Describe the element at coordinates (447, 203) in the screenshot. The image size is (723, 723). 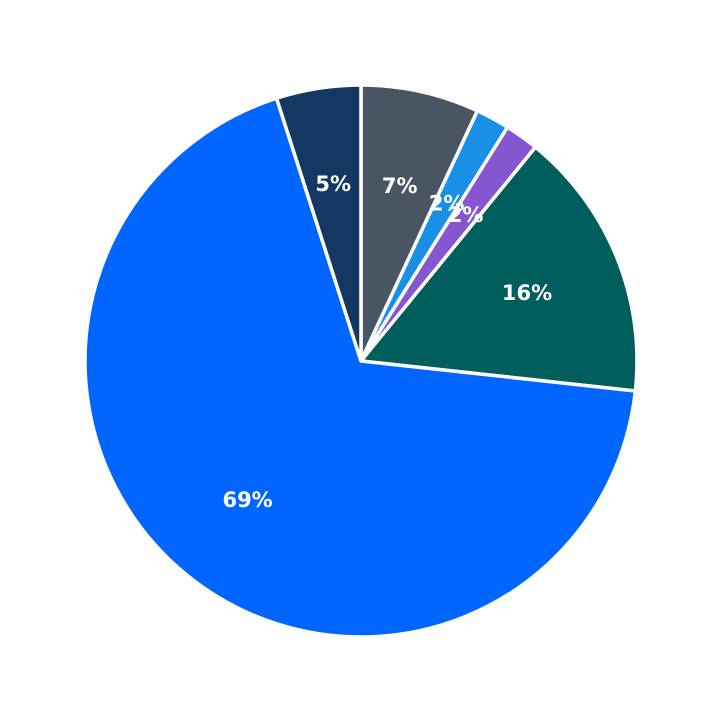
I see `pie-slice-label-2: 2%` at that location.